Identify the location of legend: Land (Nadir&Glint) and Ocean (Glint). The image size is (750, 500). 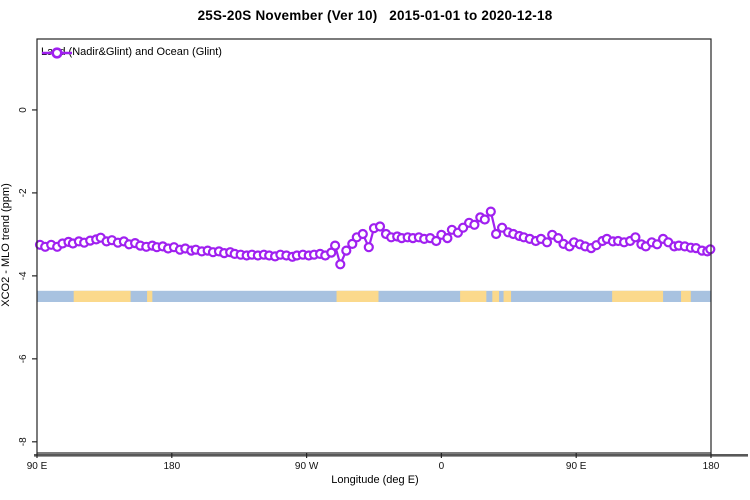
(131, 52).